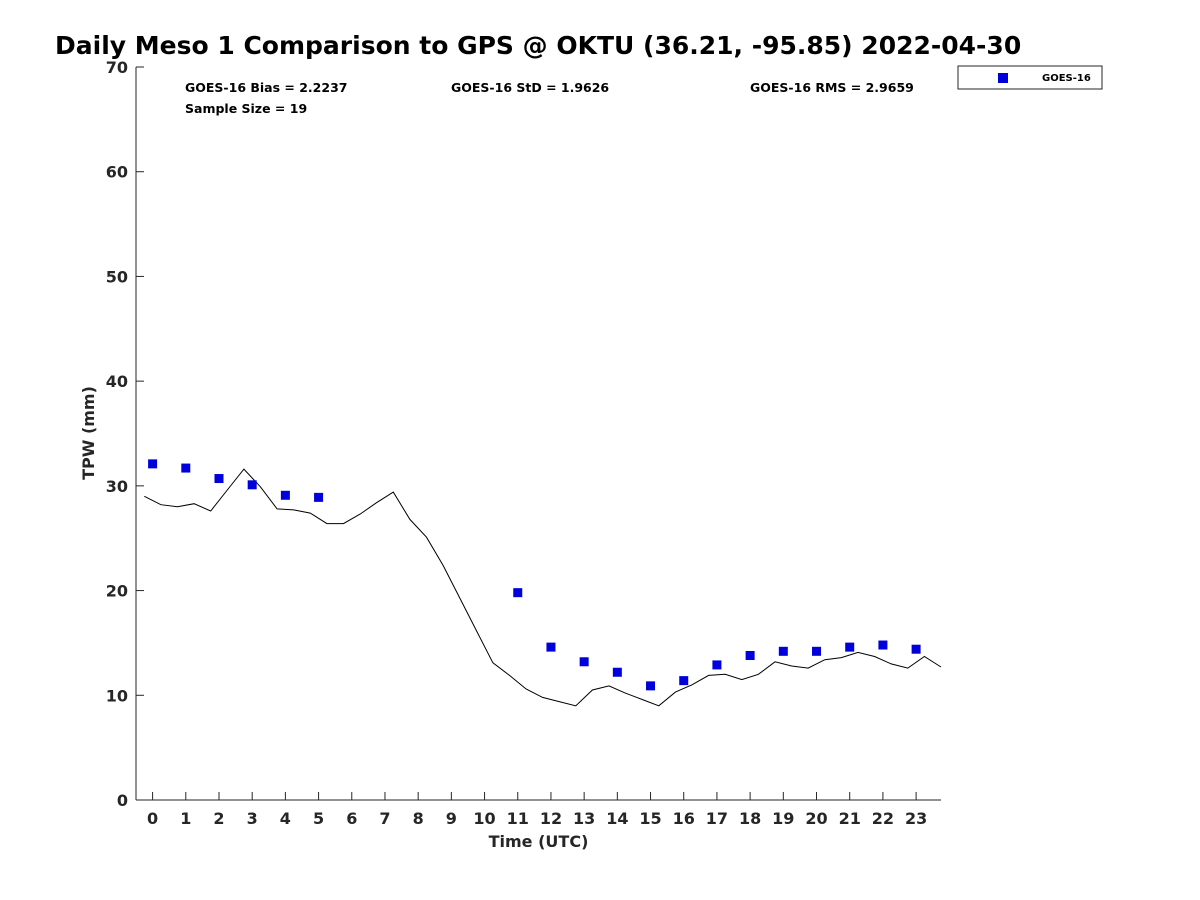 The image size is (1200, 900). Describe the element at coordinates (266, 87) in the screenshot. I see `stat-bias: GOES-16 Bias = 2.2237` at that location.